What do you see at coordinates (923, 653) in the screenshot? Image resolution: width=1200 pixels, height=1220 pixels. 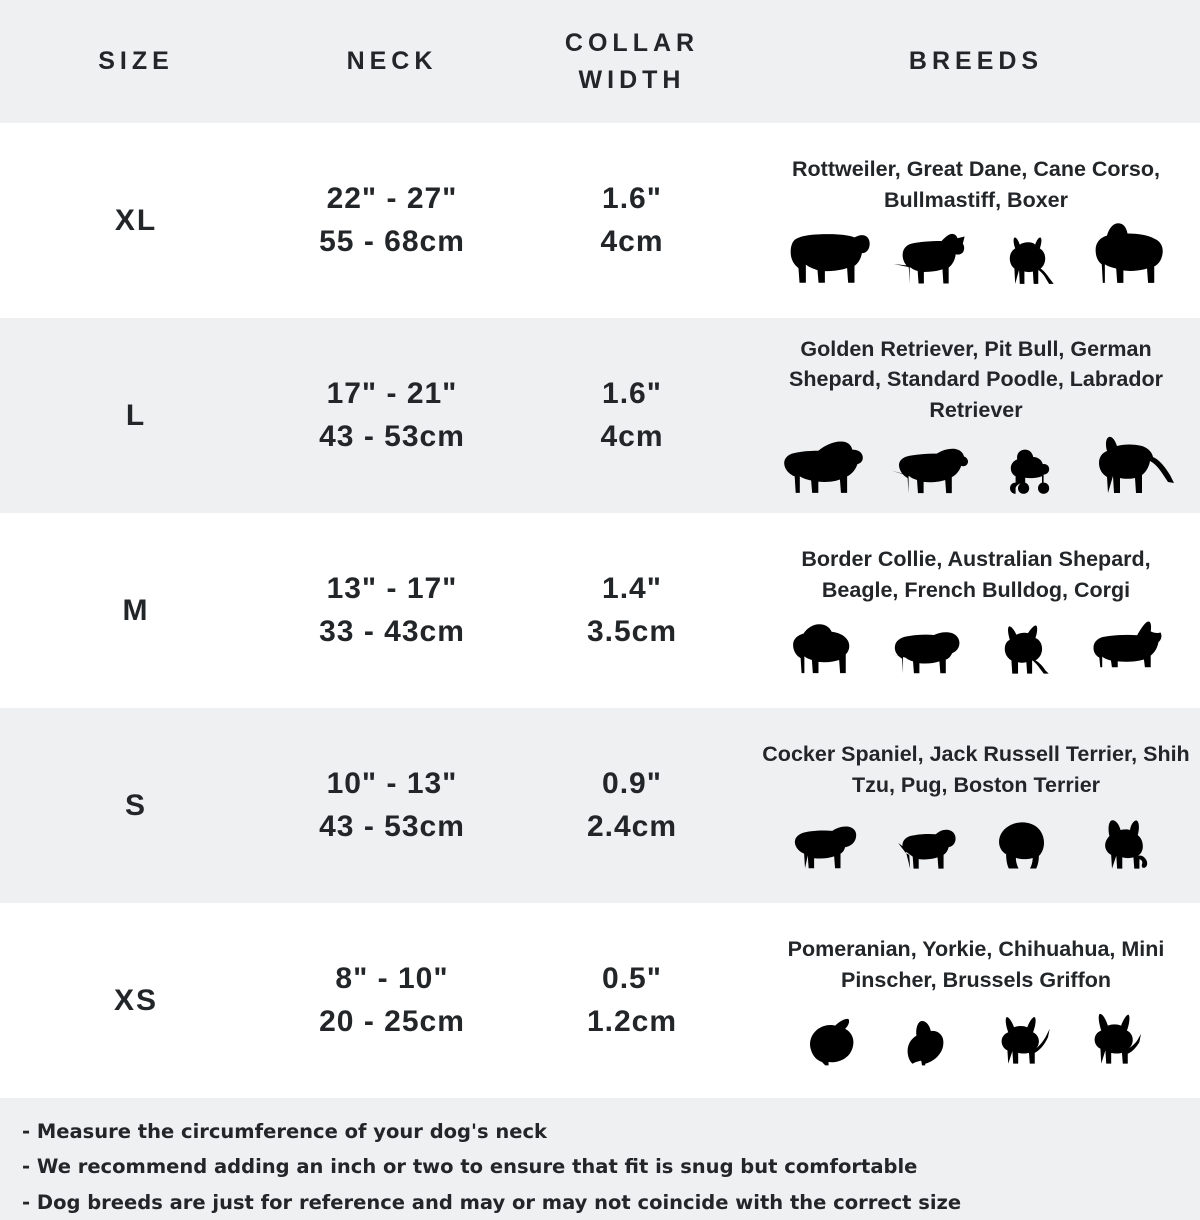 I see `beagle-icon` at bounding box center [923, 653].